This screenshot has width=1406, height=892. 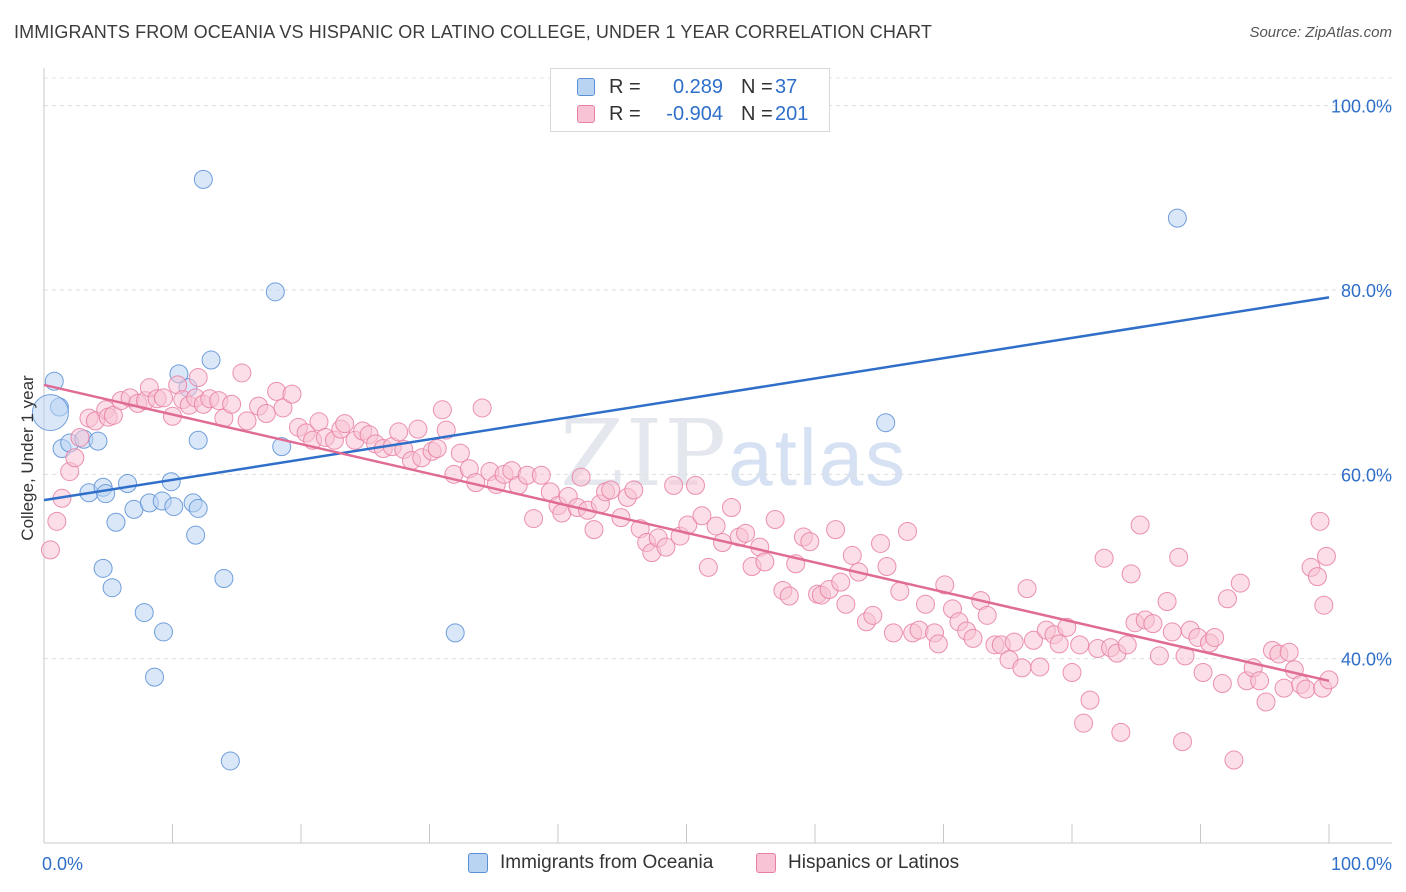 What do you see at coordinates (607, 862) in the screenshot?
I see `series-legend-label-oceania: Immigrants from Oceania` at bounding box center [607, 862].